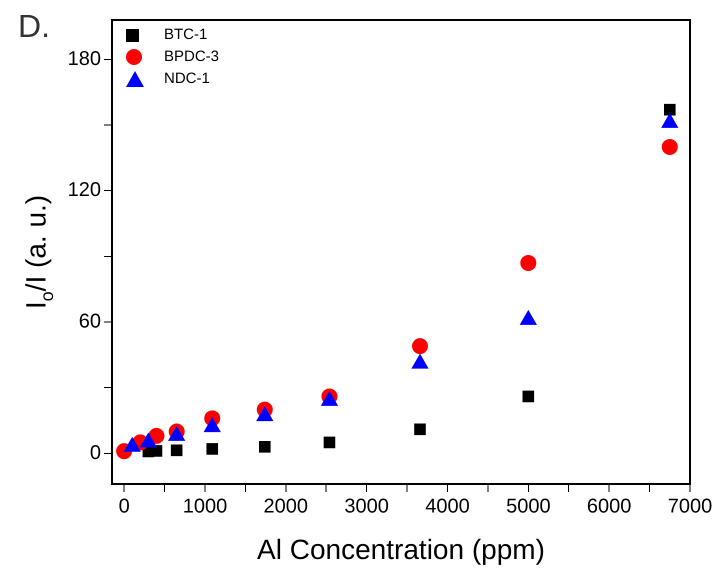 The width and height of the screenshot is (719, 572). What do you see at coordinates (205, 507) in the screenshot?
I see `x-tick-label: 1000` at bounding box center [205, 507].